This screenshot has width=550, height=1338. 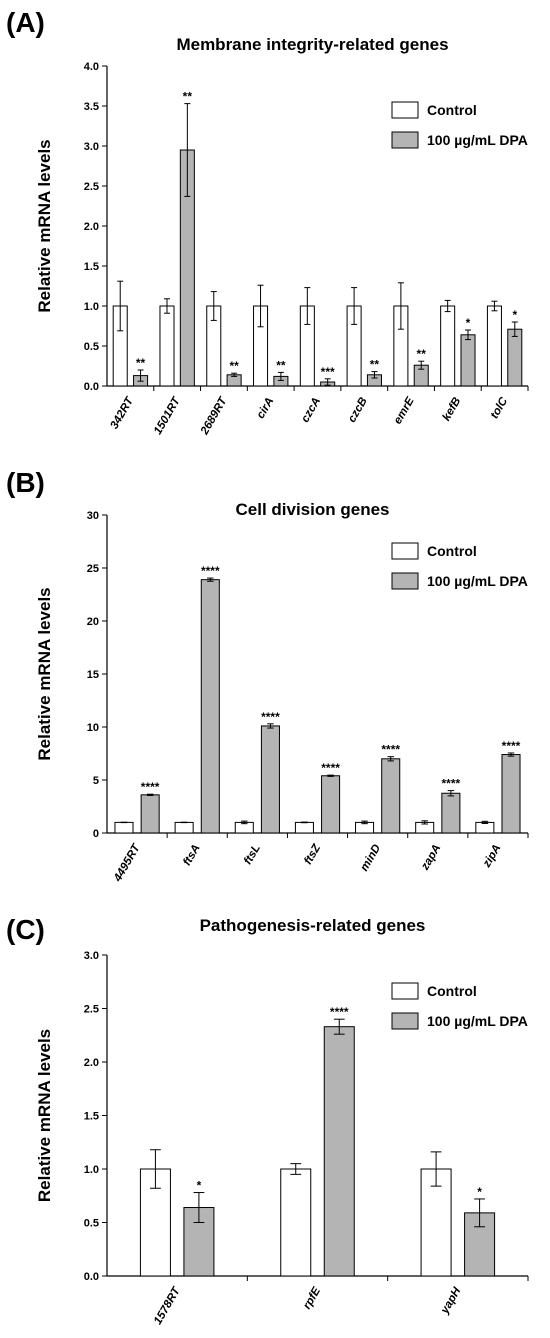 What do you see at coordinates (358, 410) in the screenshot?
I see `x-tick-label: czcB` at bounding box center [358, 410].